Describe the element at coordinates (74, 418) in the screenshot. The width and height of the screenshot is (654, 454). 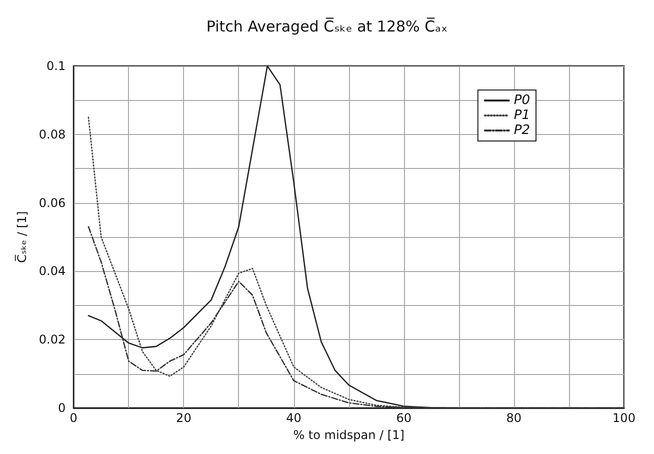
I see `x-tick-label: 0` at that location.